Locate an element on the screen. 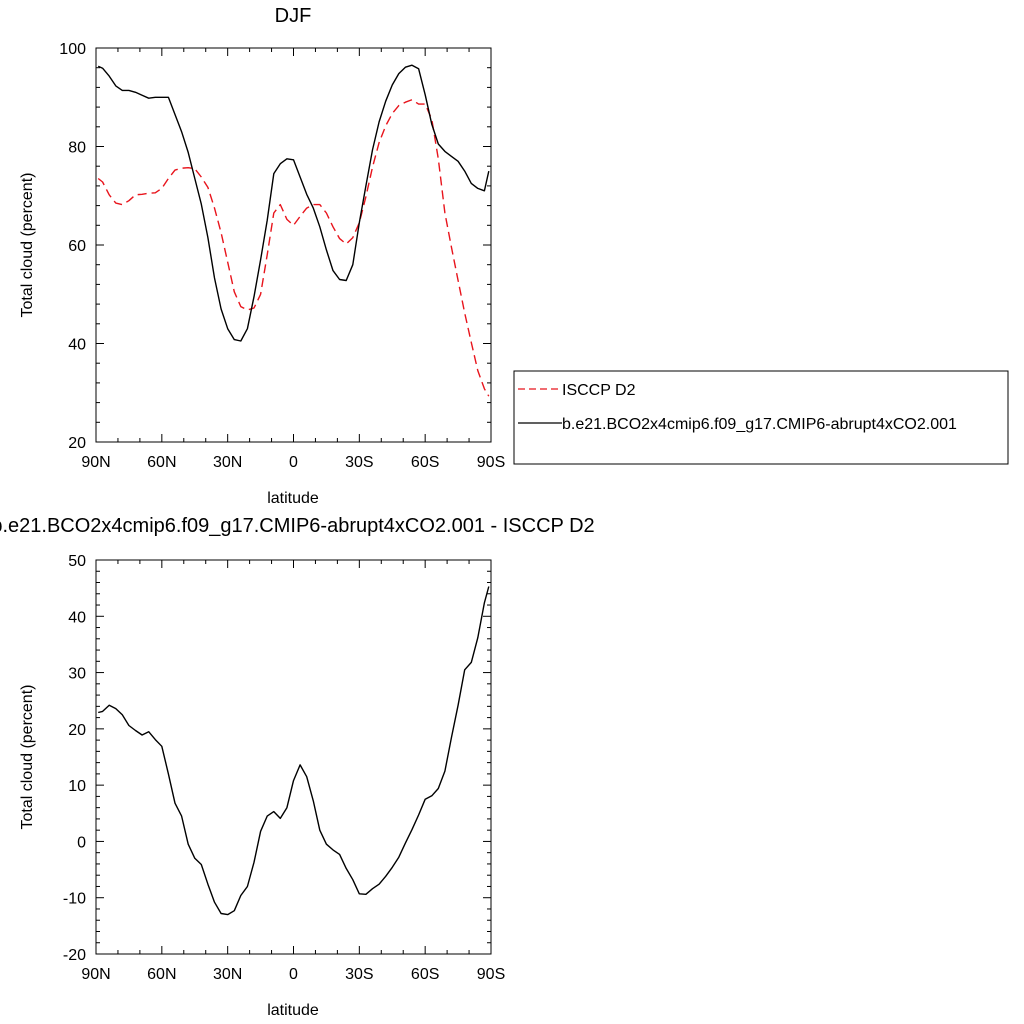  bottom-x-axis-label: latitude is located at coordinates (293, 1010).